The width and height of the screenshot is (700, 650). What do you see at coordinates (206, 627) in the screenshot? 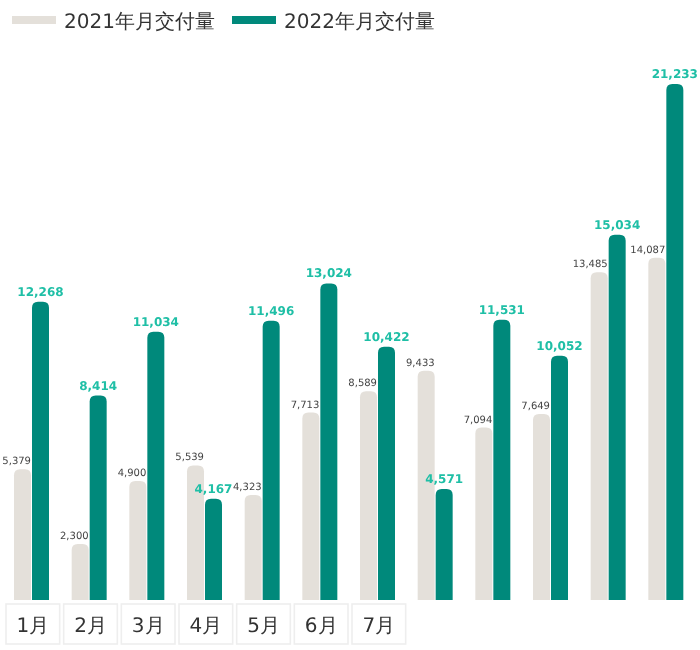
I see `x-tick-label: 4月` at bounding box center [206, 627].